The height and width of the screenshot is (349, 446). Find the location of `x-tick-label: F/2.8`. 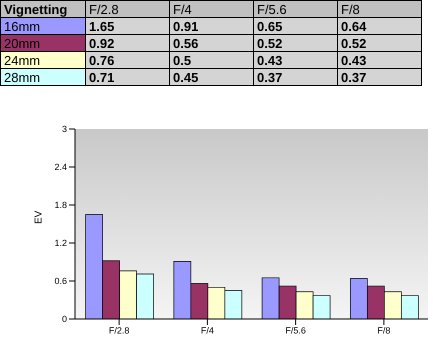

x-tick-label: F/2.8 is located at coordinates (119, 330).